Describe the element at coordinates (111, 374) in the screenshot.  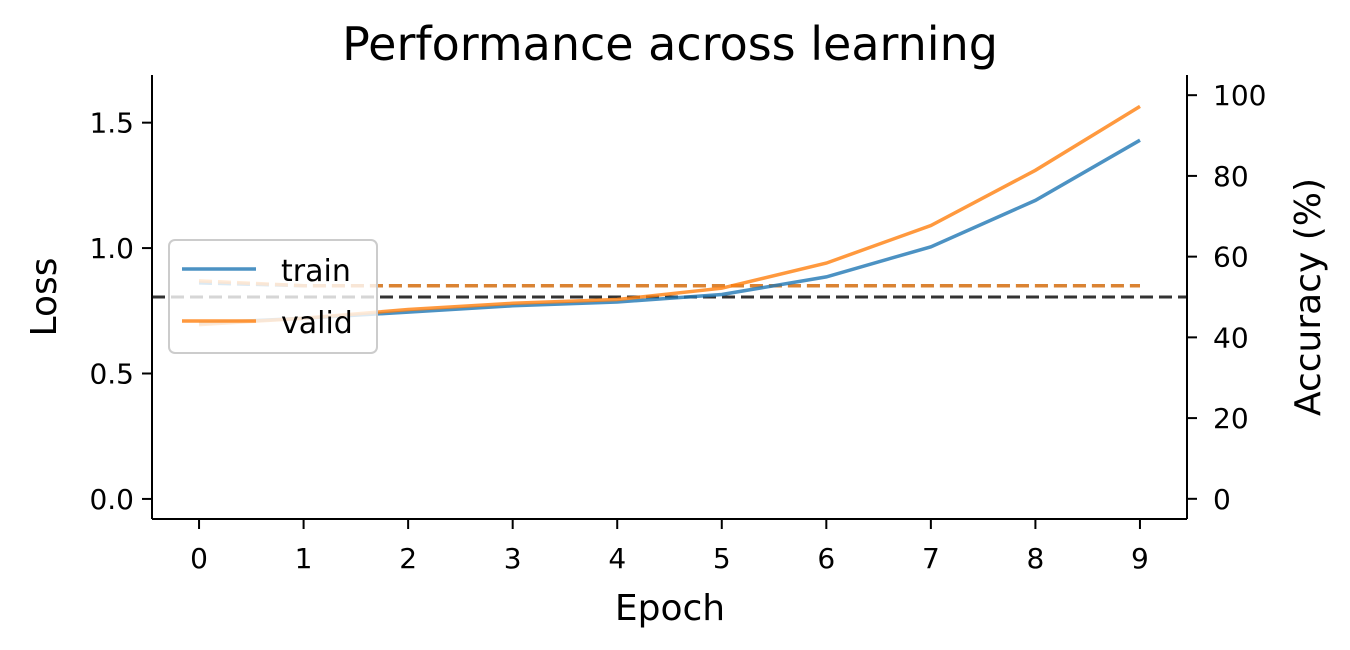
I see `y-tick-left-label: 0.5` at that location.